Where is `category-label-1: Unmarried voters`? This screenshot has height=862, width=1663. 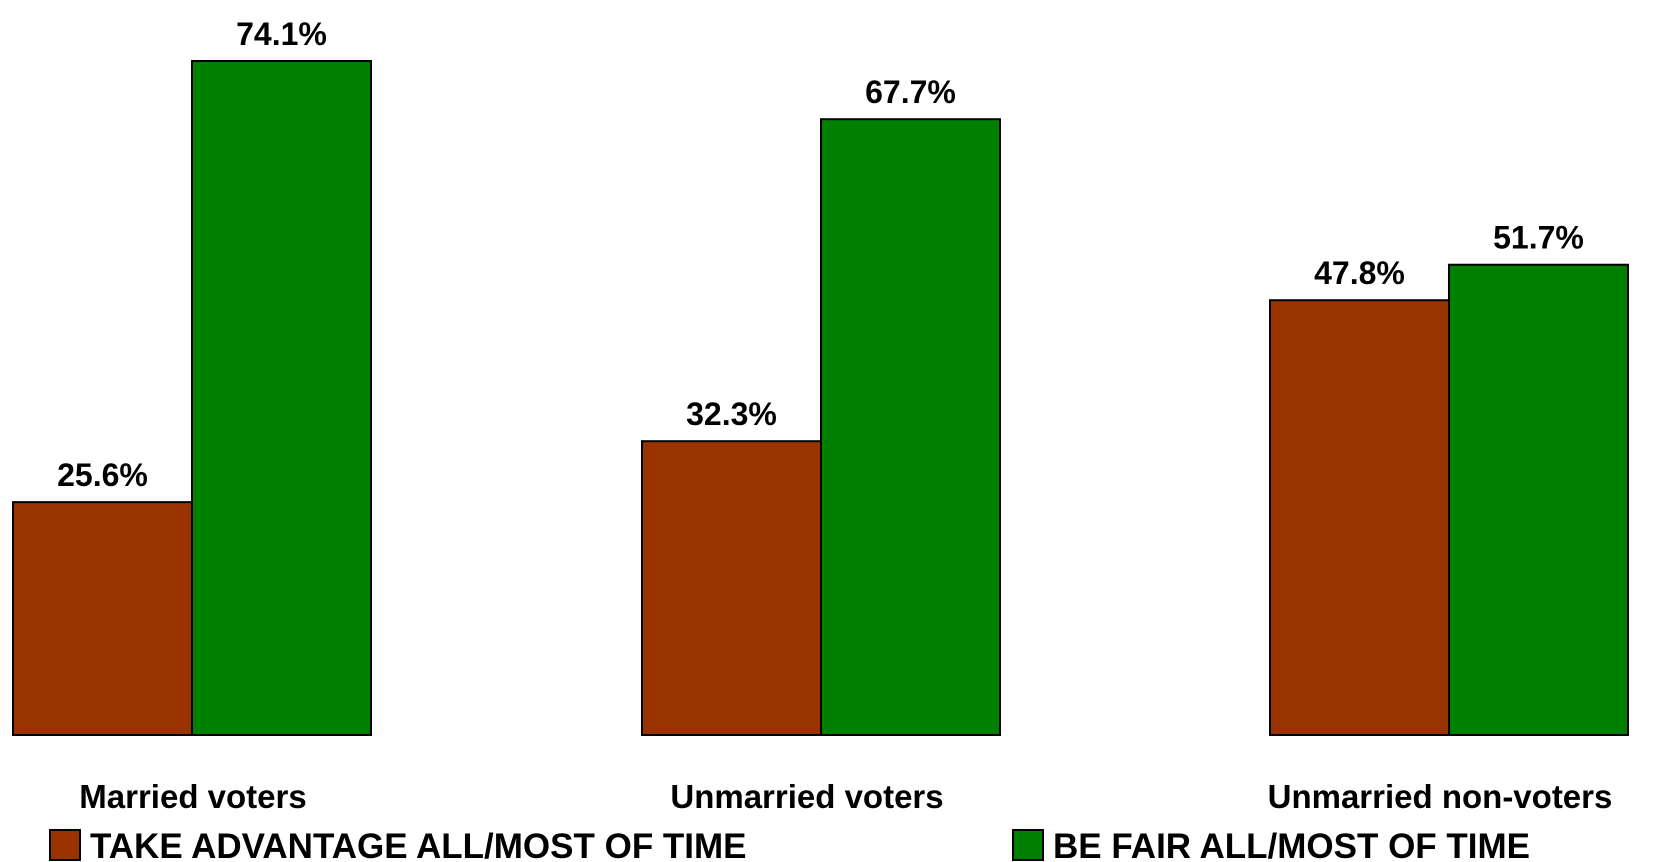 category-label-1: Unmarried voters is located at coordinates (806, 796).